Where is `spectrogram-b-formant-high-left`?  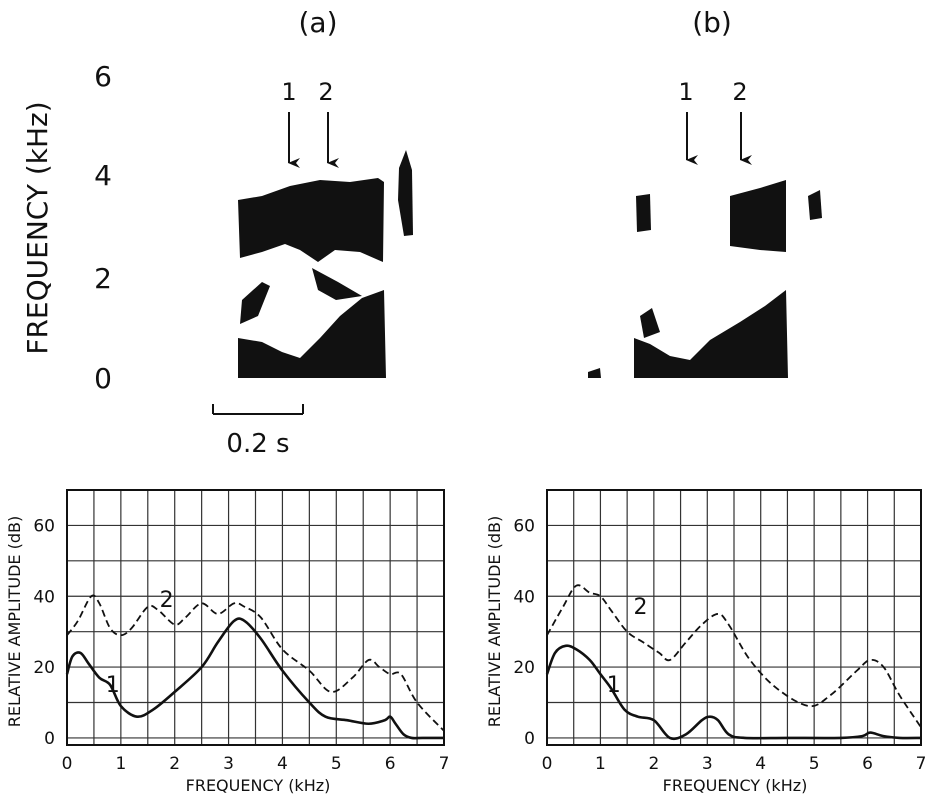
spectrogram-b-formant-high-left is located at coordinates (643, 213).